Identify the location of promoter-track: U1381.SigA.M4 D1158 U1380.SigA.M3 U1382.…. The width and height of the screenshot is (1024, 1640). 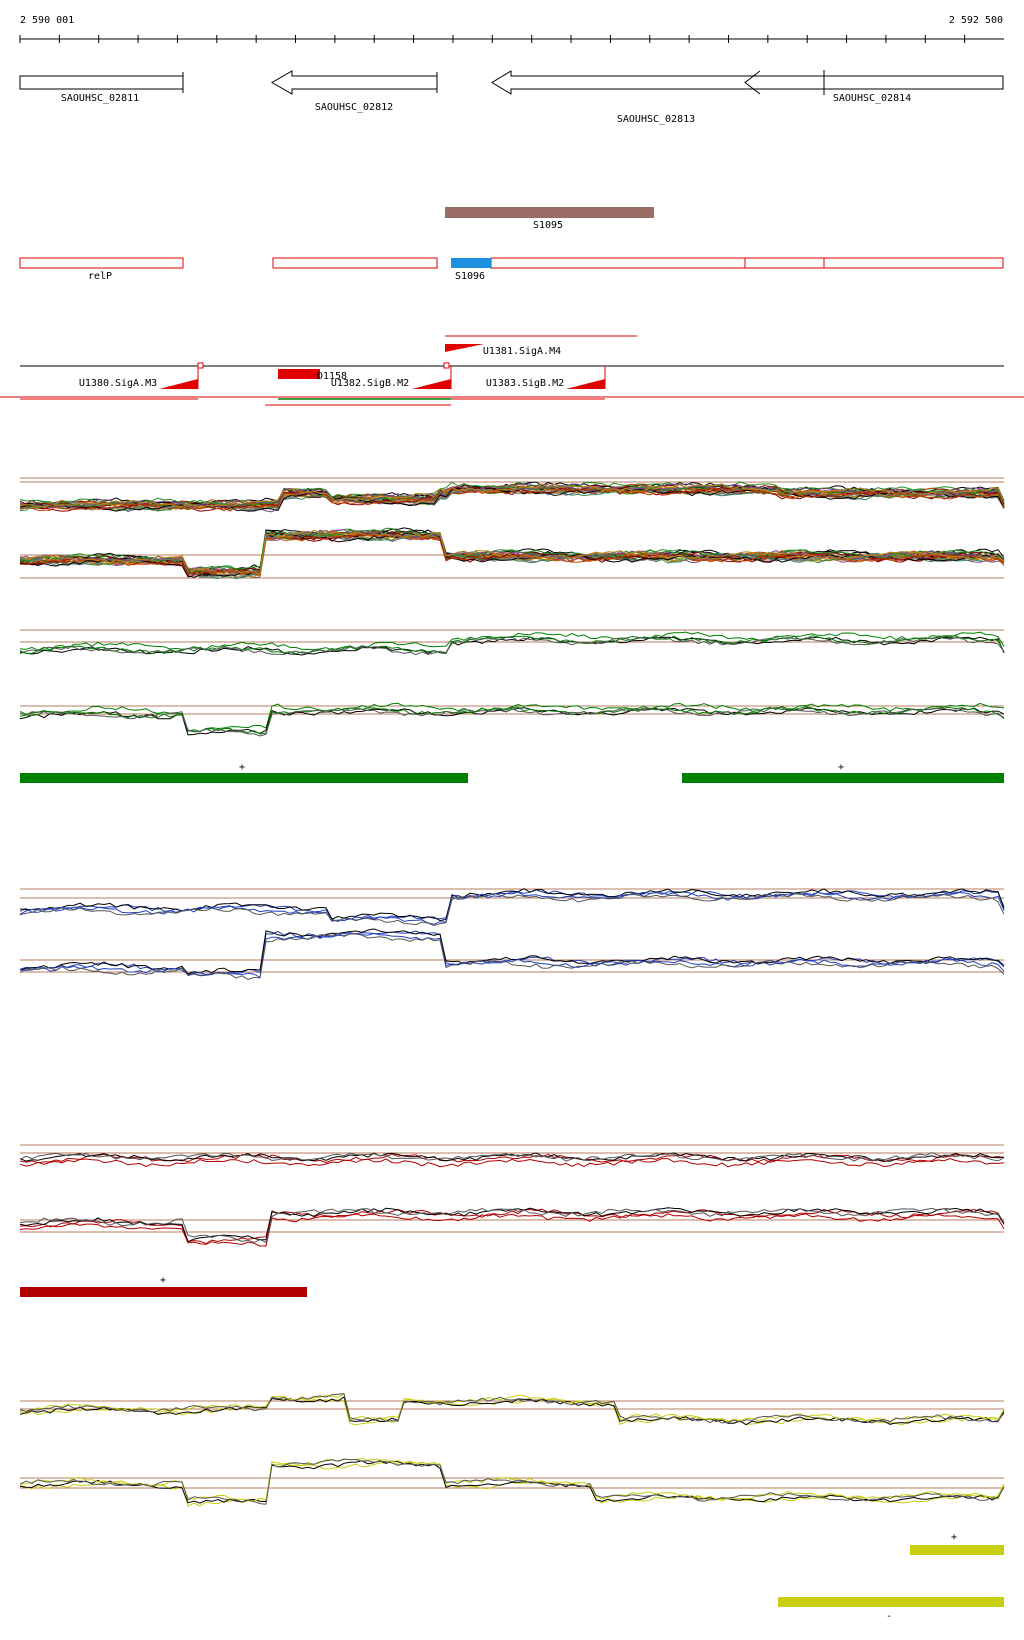
(512, 370).